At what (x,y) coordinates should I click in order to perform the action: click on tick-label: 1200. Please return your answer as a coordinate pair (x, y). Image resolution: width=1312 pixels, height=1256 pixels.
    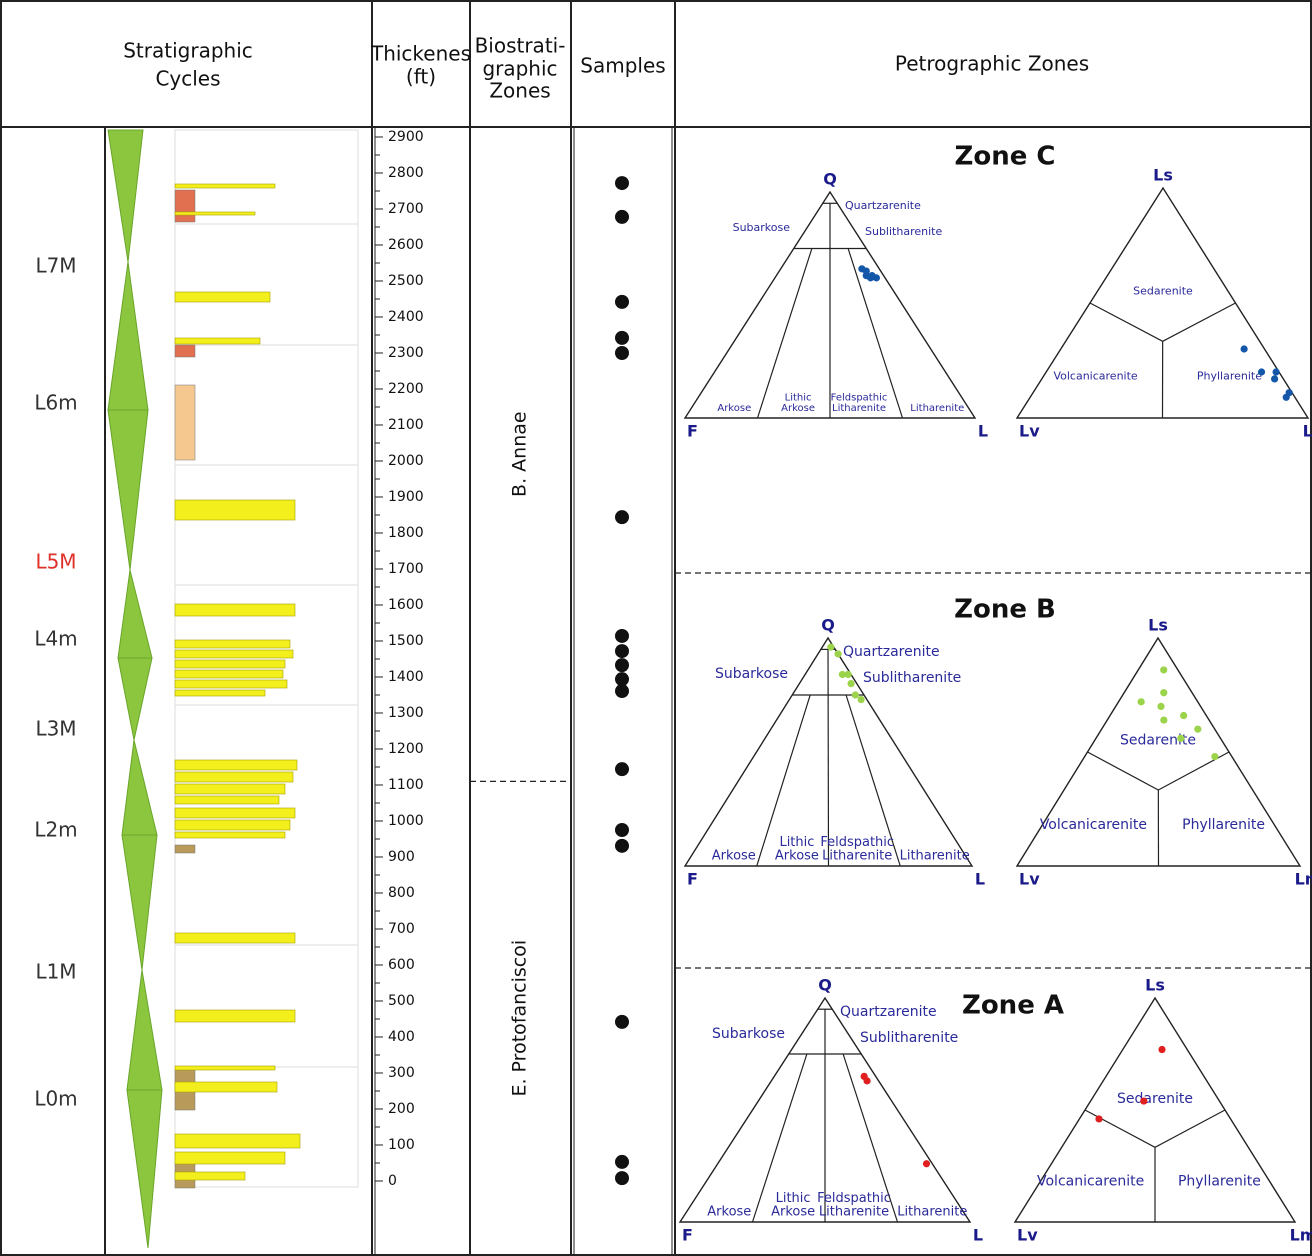
    Looking at the image, I should click on (406, 749).